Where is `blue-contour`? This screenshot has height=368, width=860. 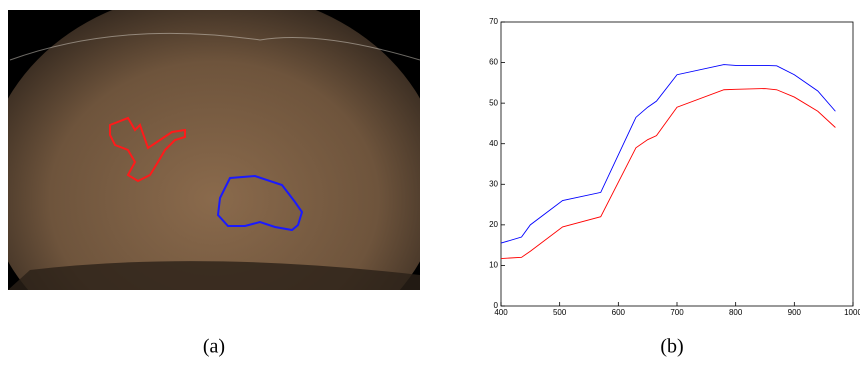 blue-contour is located at coordinates (260, 203).